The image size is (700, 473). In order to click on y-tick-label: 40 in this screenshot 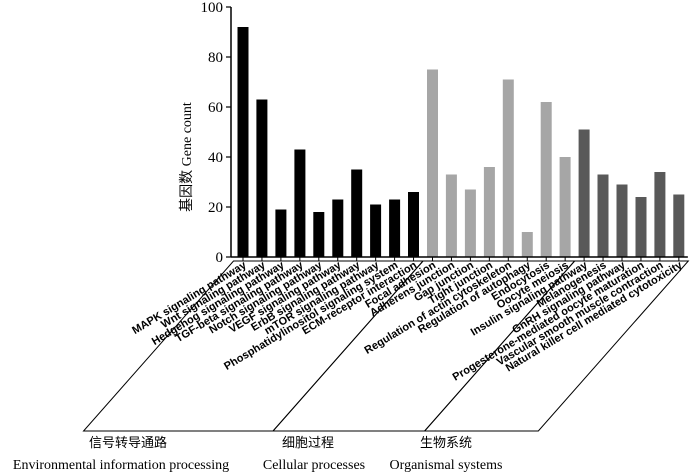, I will do `click(215, 158)`.